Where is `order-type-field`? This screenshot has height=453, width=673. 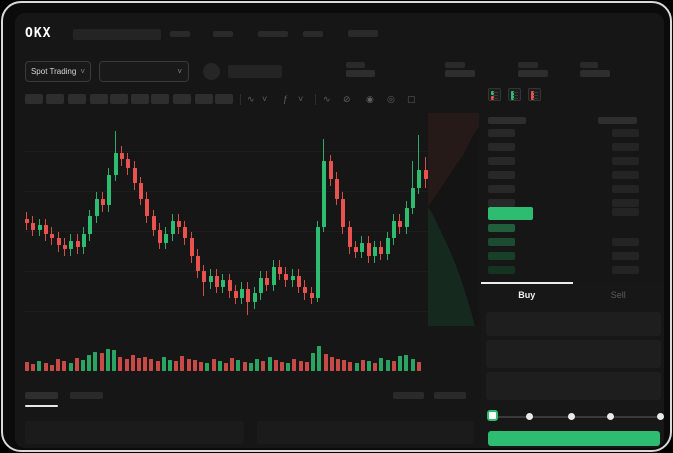
order-type-field is located at coordinates (573, 324).